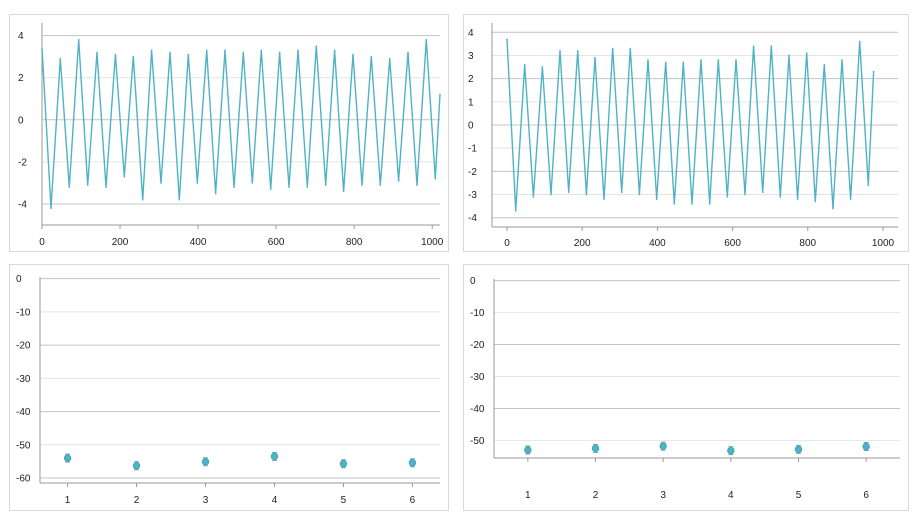 The height and width of the screenshot is (525, 919). What do you see at coordinates (344, 500) in the screenshot?
I see `x-tick-label: 5` at bounding box center [344, 500].